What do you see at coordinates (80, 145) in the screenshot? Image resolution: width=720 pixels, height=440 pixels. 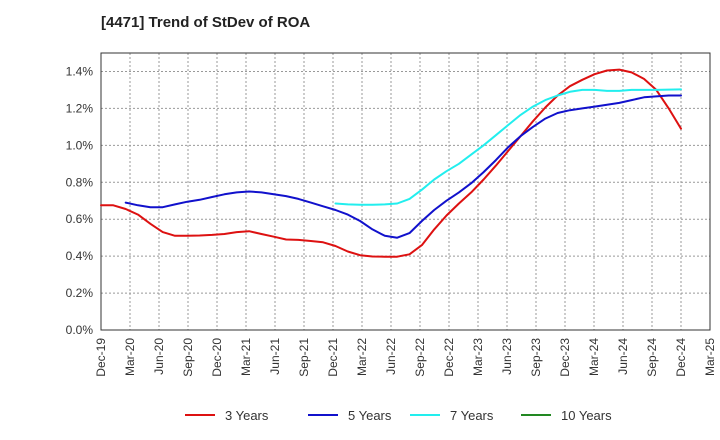 I see `y-tick-label: 1.0%` at bounding box center [80, 145].